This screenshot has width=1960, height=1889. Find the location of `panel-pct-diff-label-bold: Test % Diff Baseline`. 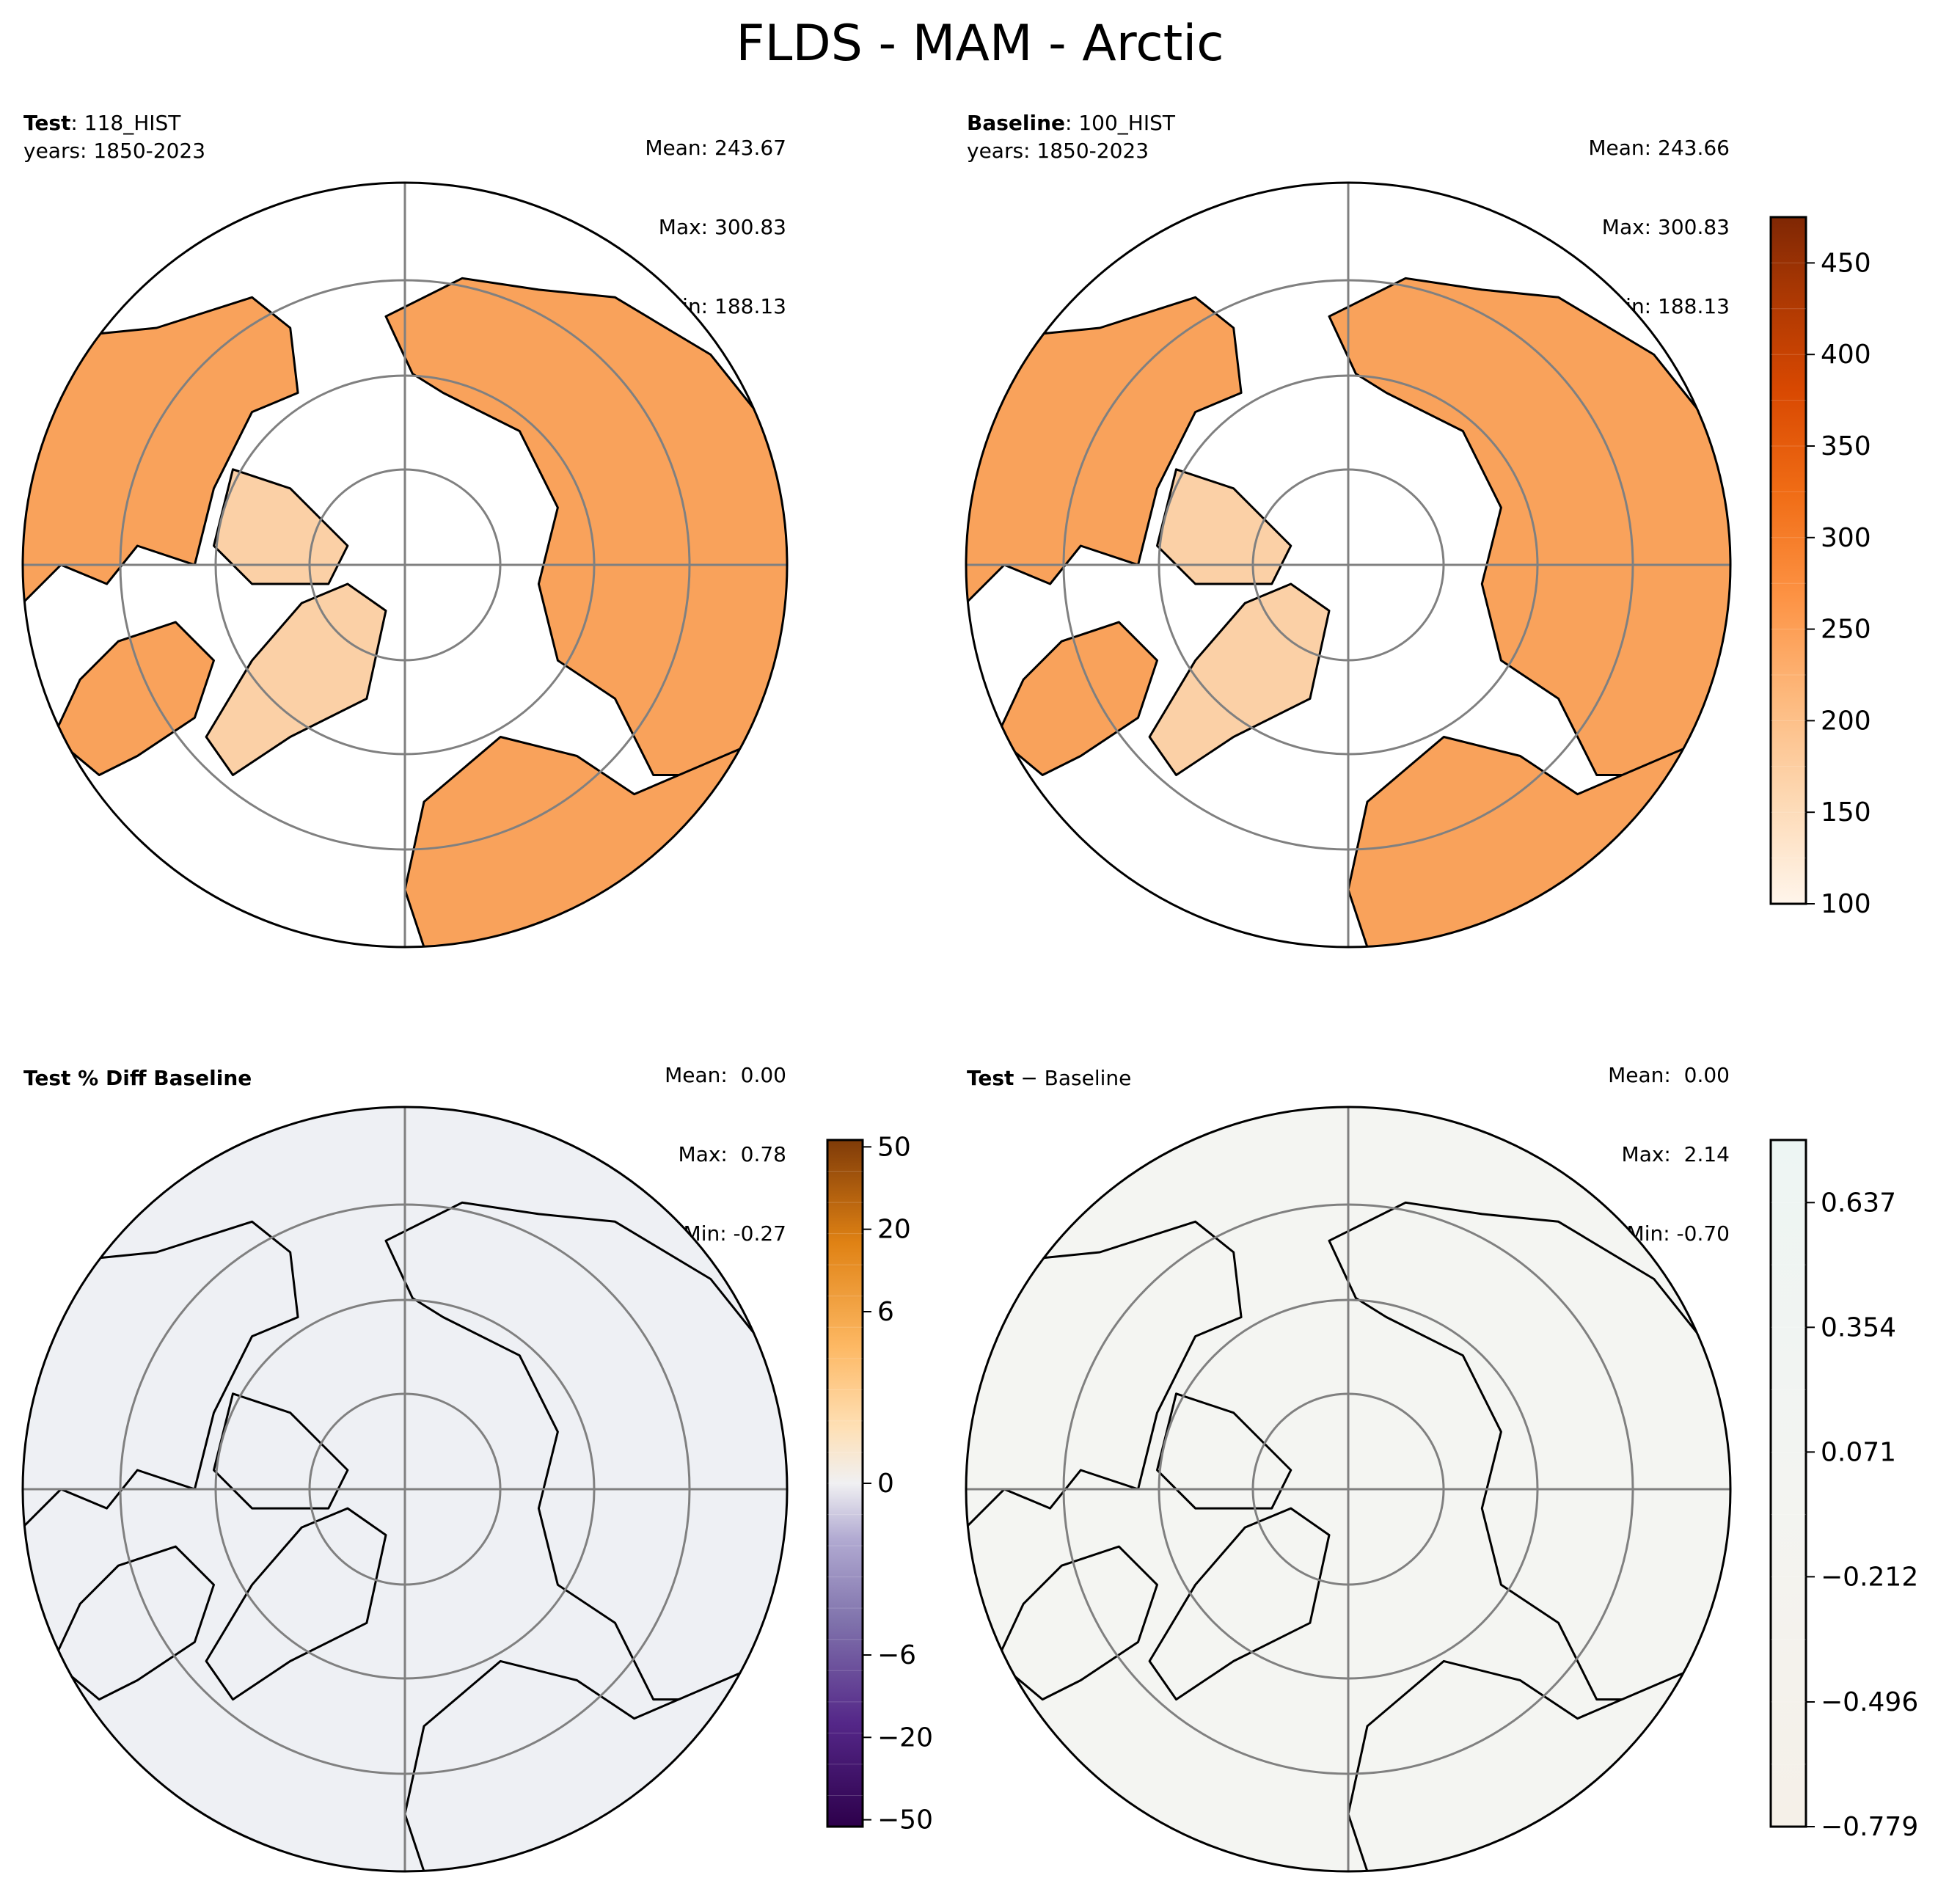

panel-pct-diff-label-bold: Test % Diff Baseline is located at coordinates (137, 1078).